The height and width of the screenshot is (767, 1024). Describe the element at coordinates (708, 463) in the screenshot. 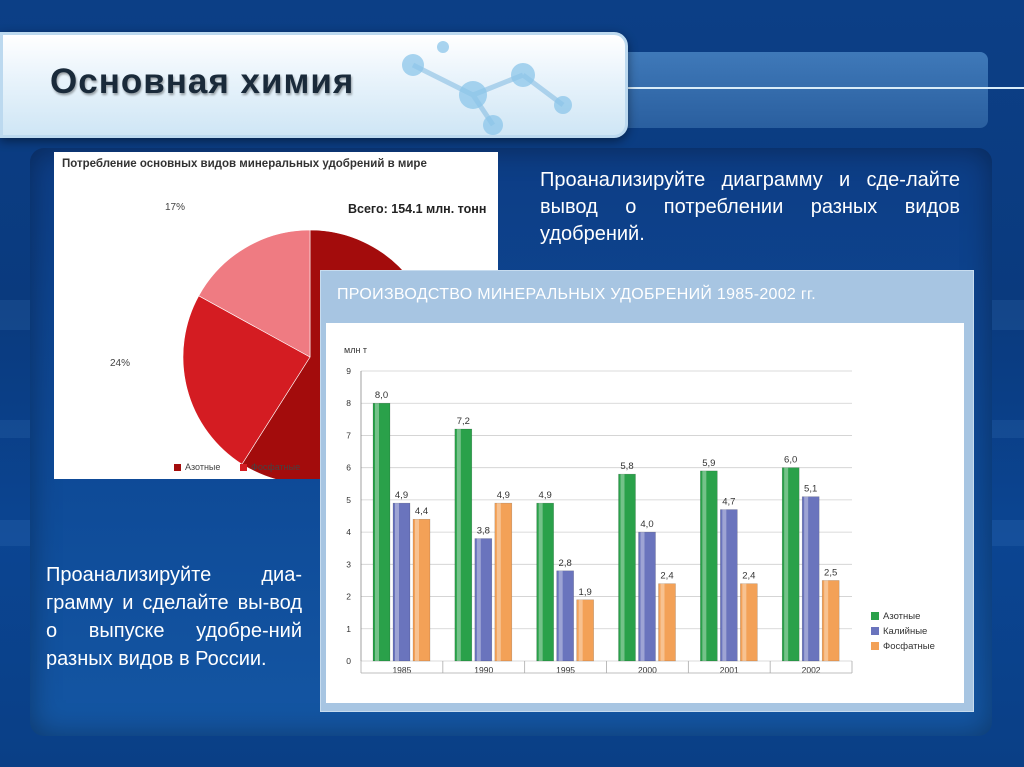

I see `data-label: 5,9` at that location.